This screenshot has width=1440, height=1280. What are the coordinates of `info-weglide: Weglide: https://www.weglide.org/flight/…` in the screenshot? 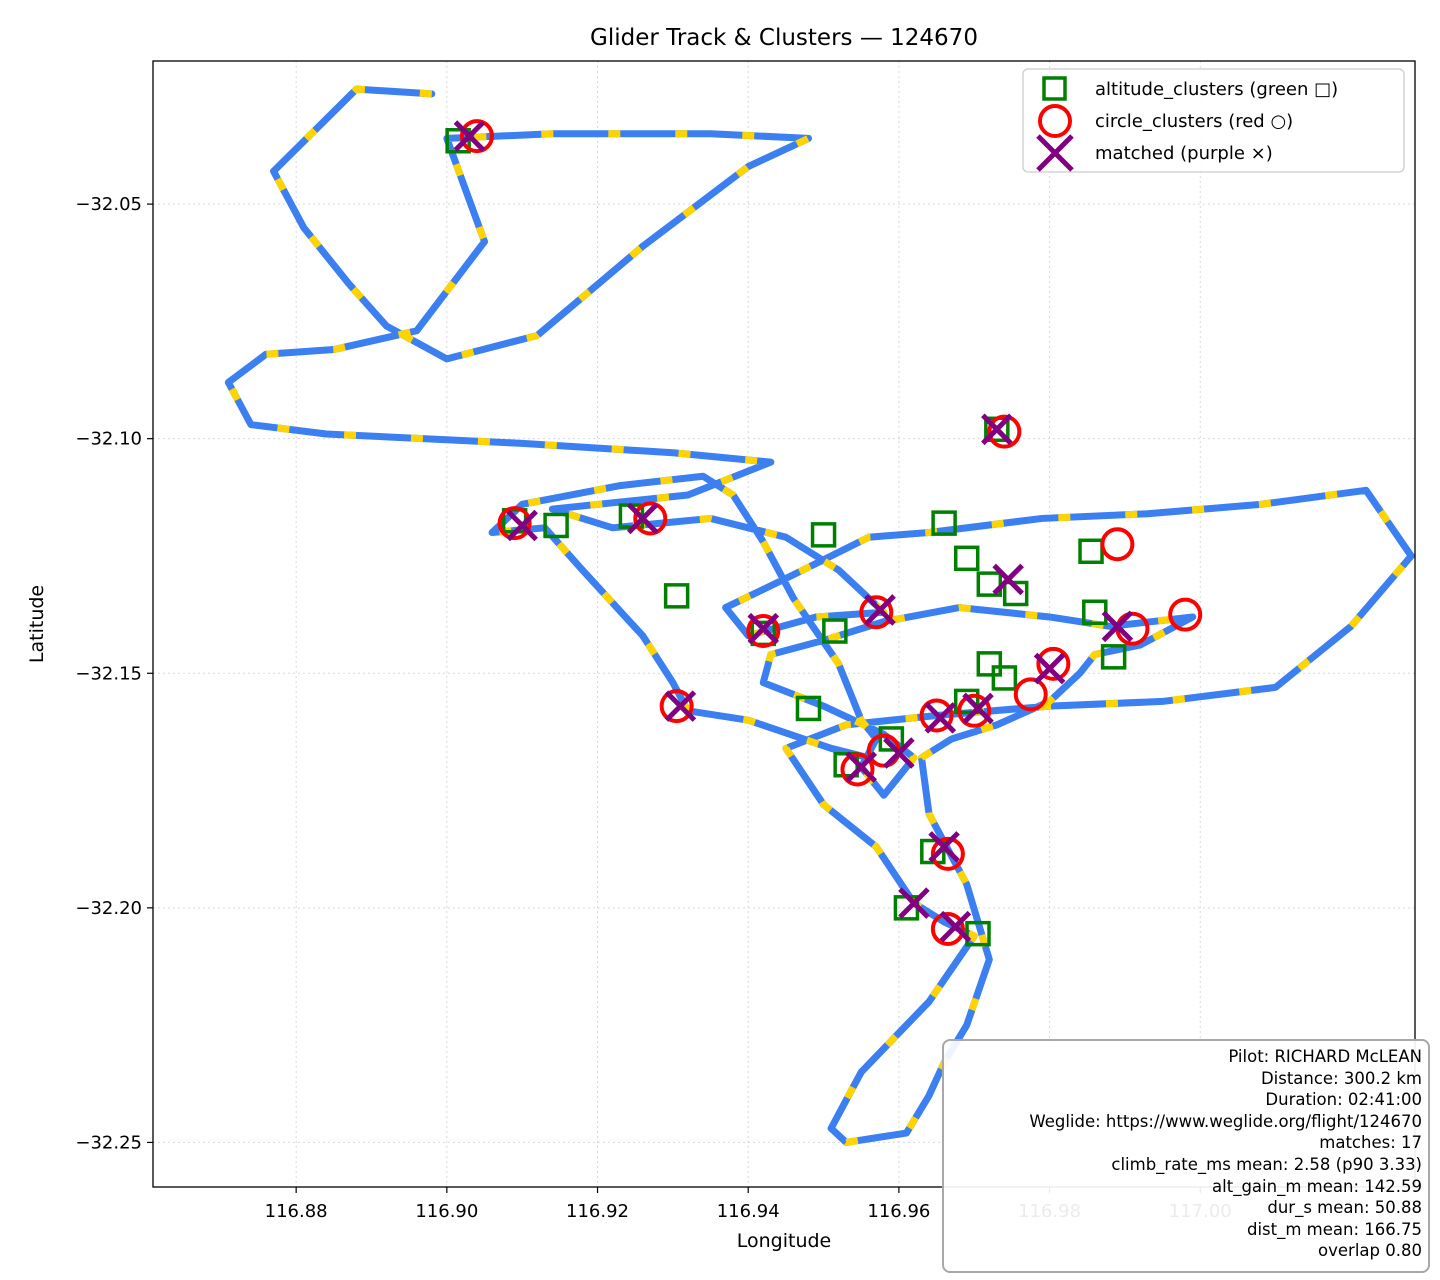 It's located at (1225, 1121).